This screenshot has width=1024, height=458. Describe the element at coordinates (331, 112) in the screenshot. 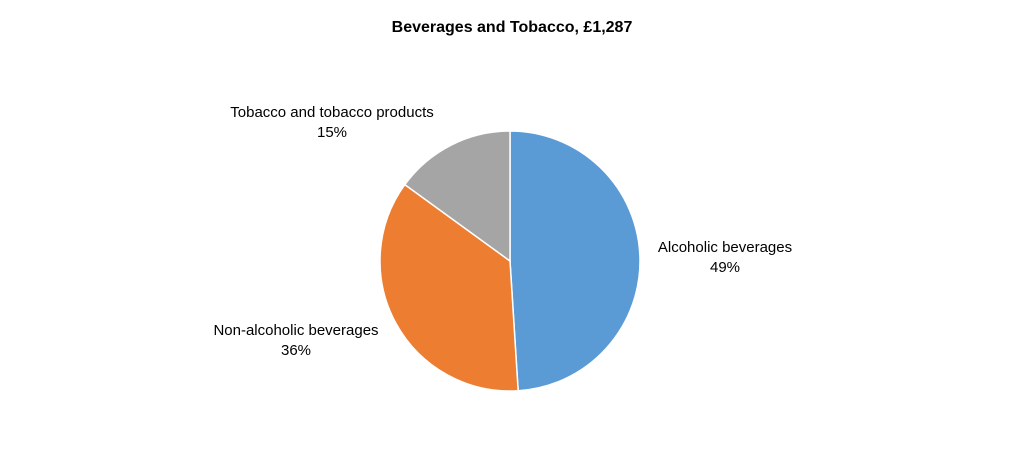

I see `slice-label-name: Tobacco and tobacco products` at that location.